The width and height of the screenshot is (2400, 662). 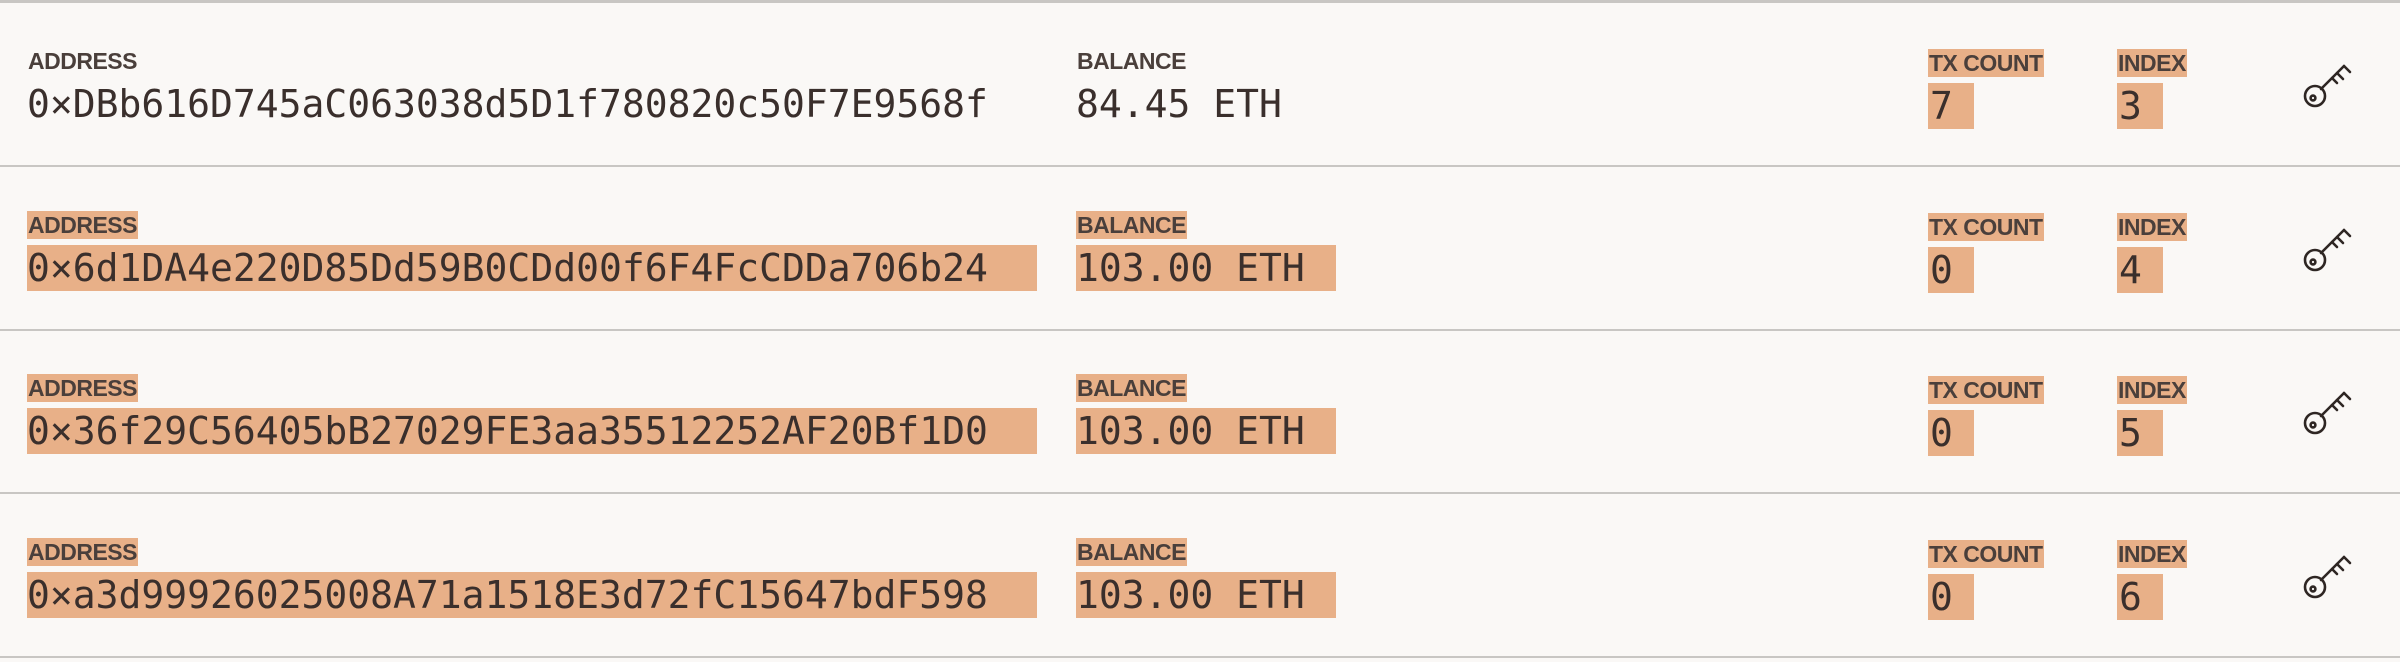 I want to click on index-value: 5, so click(x=2140, y=433).